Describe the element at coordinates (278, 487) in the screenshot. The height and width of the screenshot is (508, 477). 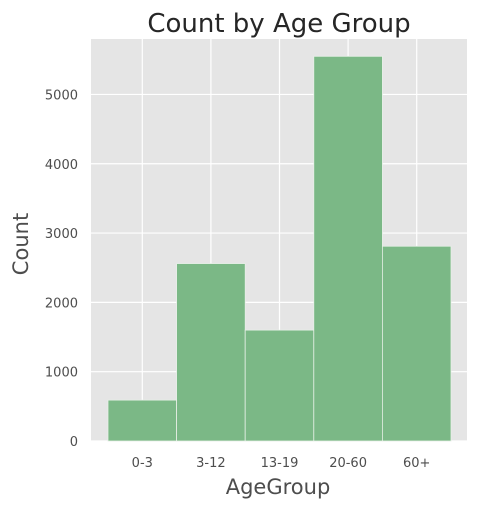
I see `x-axis-title: AgeGroup` at that location.